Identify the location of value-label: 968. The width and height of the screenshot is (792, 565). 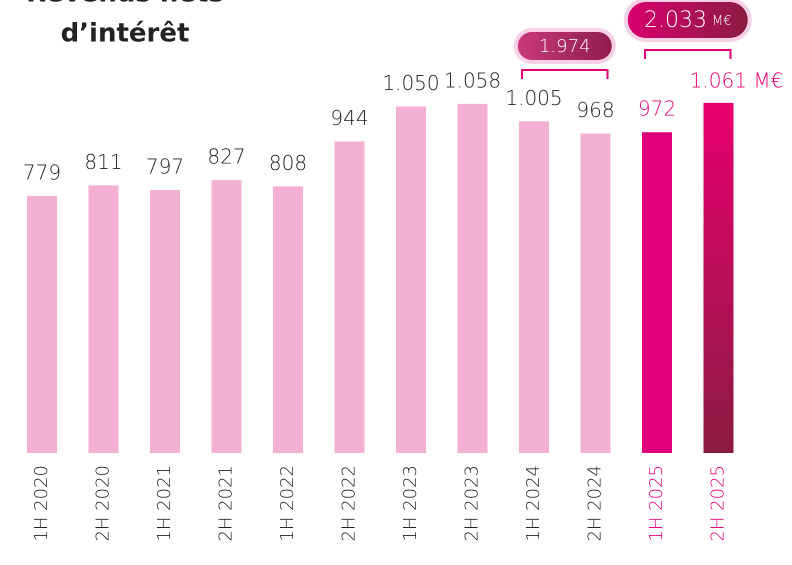
(595, 110).